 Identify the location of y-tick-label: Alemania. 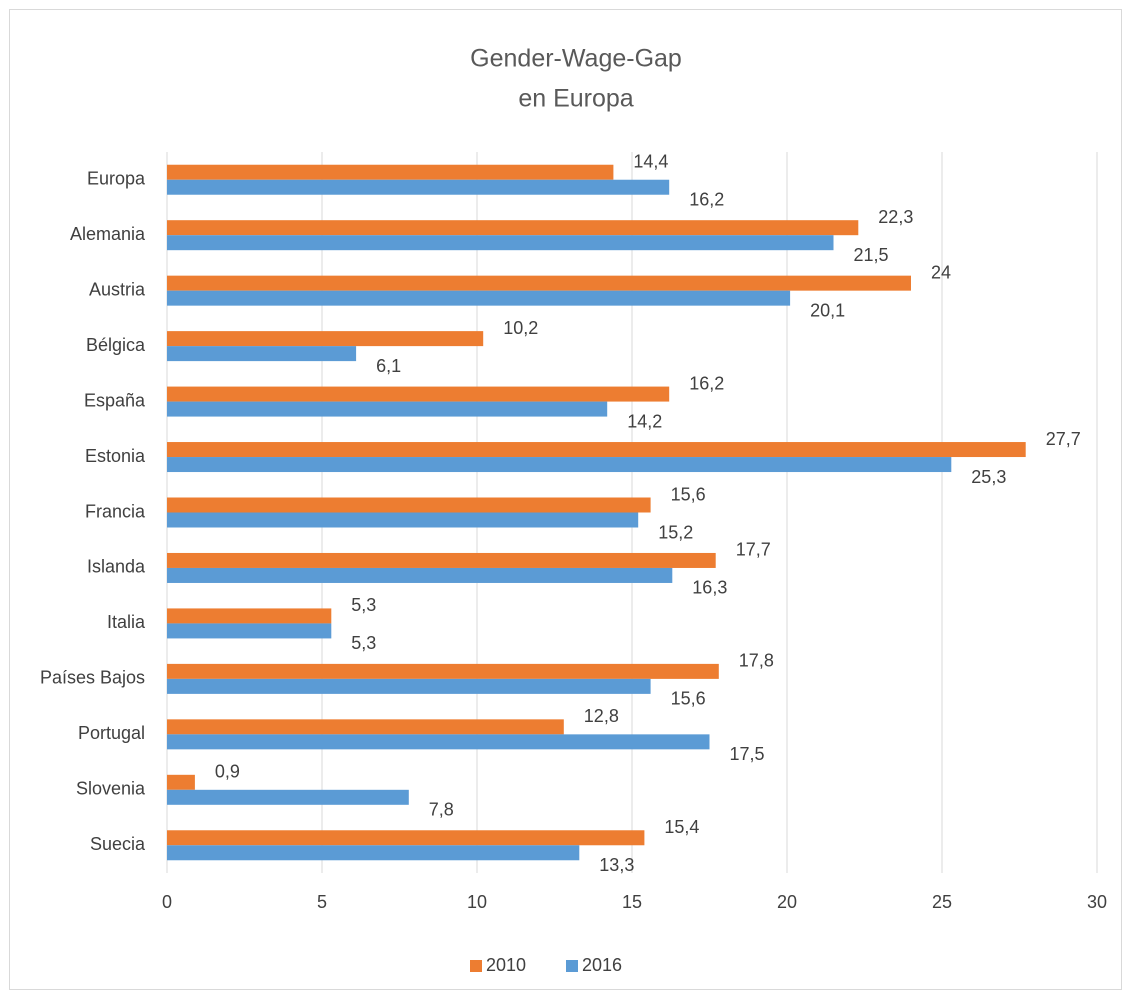
(108, 234).